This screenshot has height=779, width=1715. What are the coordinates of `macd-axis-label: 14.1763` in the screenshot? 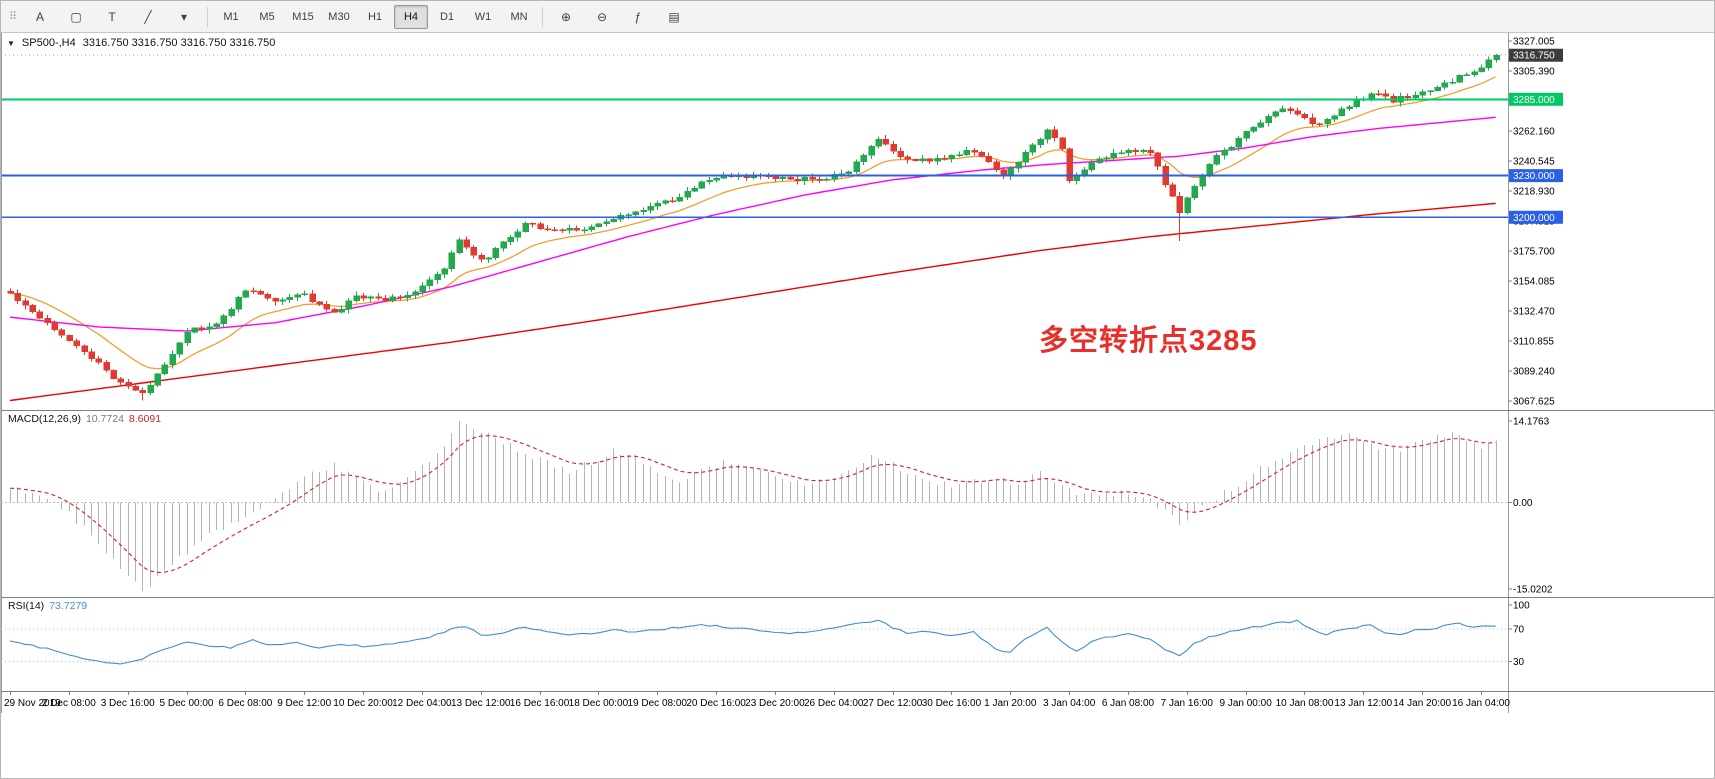 It's located at (1531, 422).